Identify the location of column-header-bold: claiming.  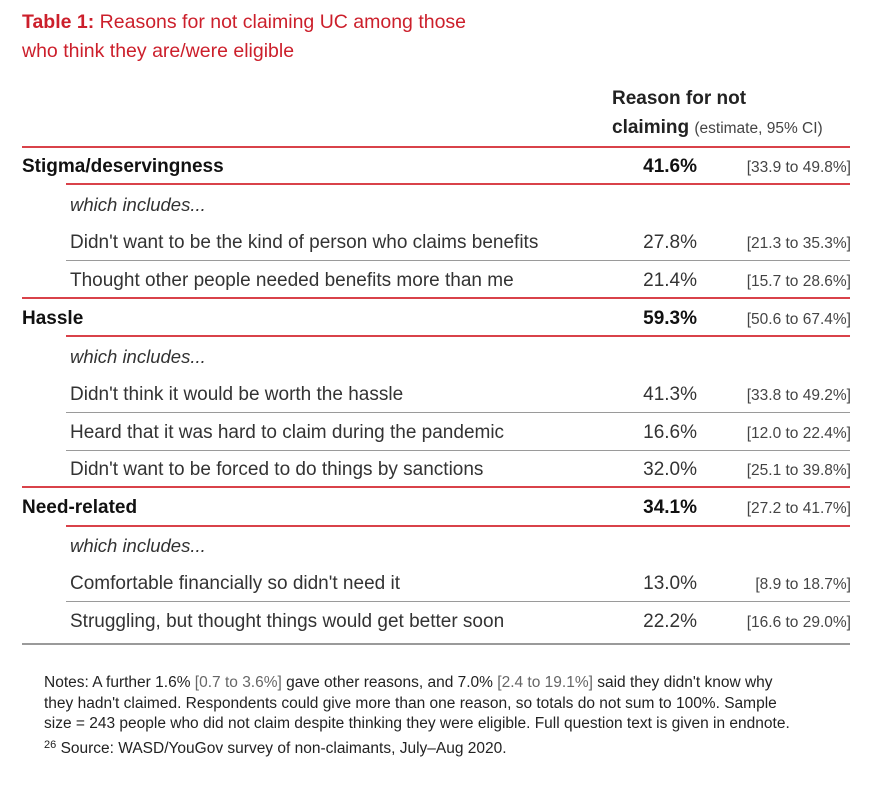
(651, 127).